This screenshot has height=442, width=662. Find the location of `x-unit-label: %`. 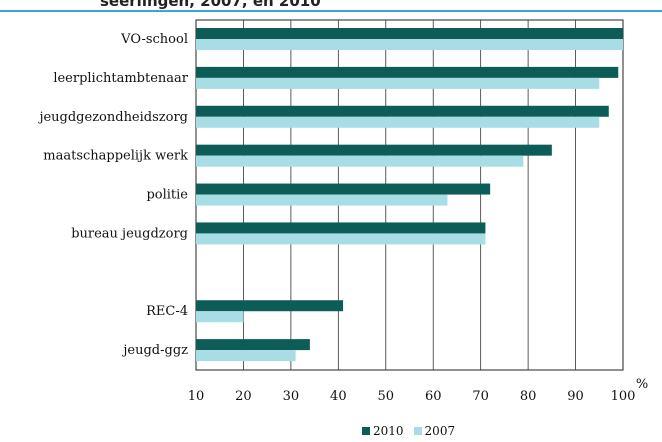

x-unit-label: % is located at coordinates (642, 384).